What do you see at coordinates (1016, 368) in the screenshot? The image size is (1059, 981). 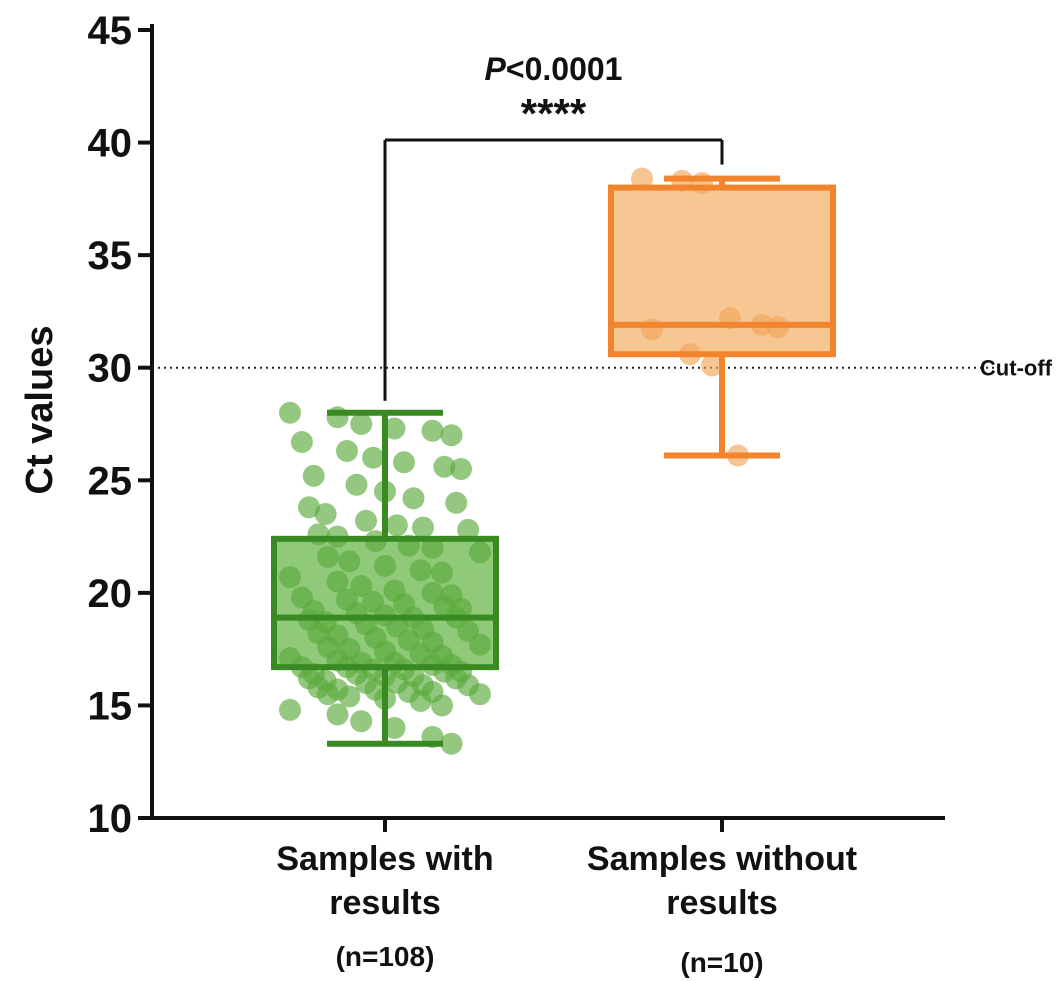 I see `cutoff-label: Cut-off` at bounding box center [1016, 368].